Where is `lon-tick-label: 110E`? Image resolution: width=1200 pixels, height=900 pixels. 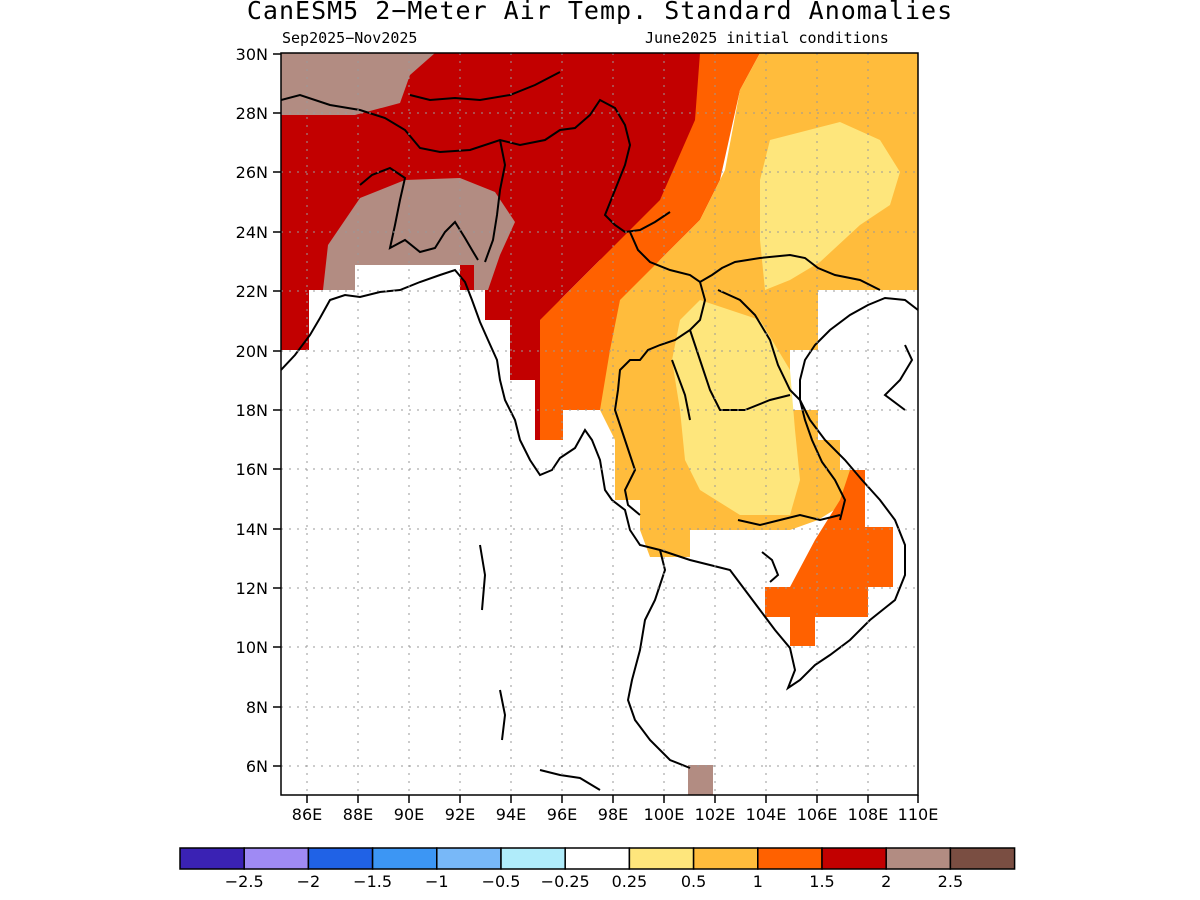
lon-tick-label: 110E is located at coordinates (918, 814).